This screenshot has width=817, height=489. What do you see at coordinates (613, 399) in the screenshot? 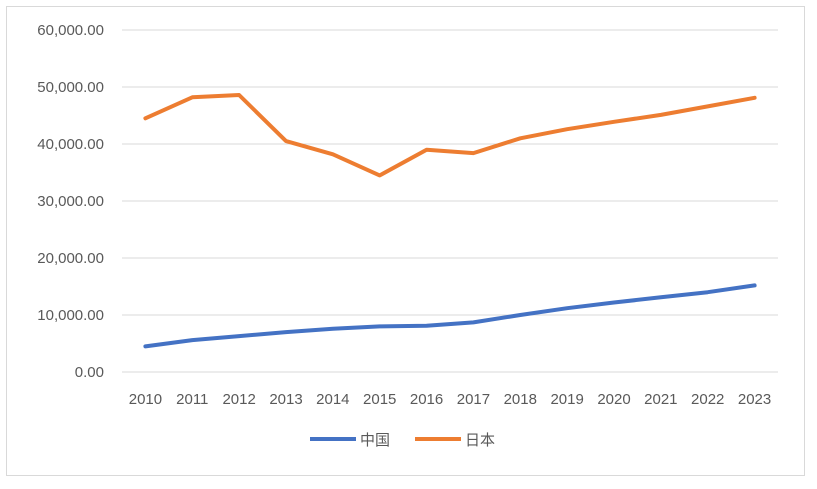
I see `x-tick-label: 2020` at bounding box center [613, 399].